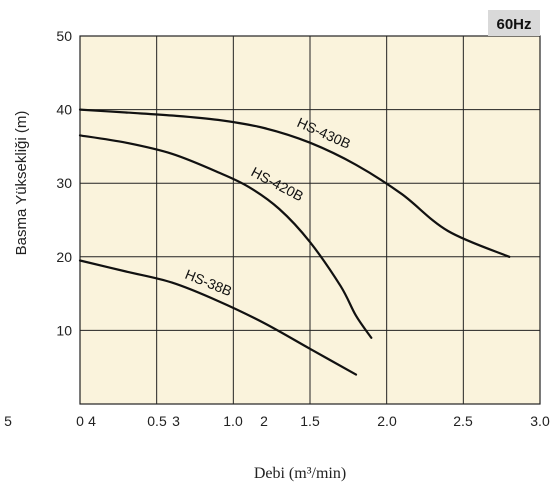  I want to click on x-tick-label: 0, so click(80, 421).